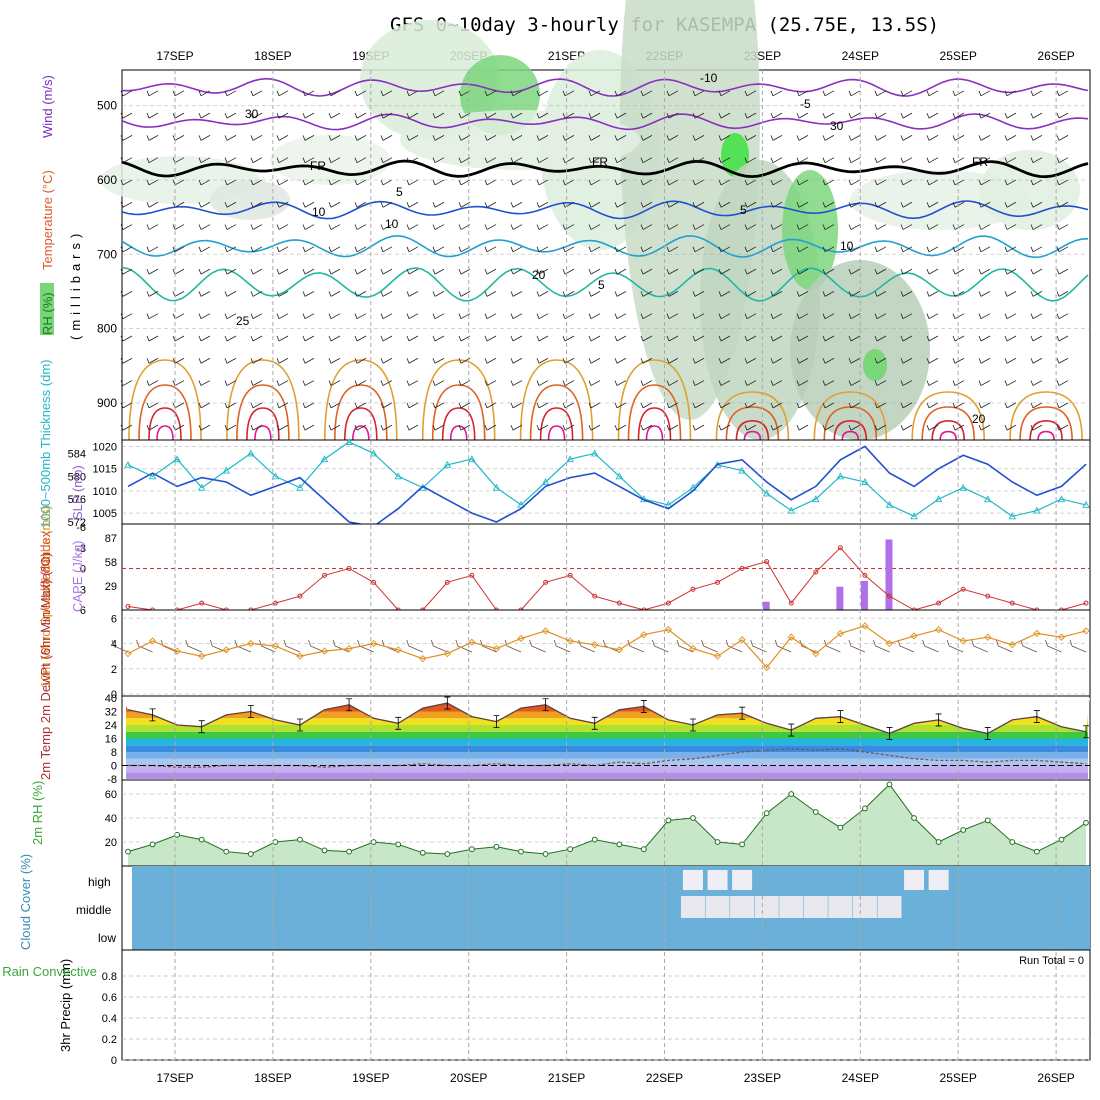 Image resolution: width=1100 pixels, height=1100 pixels. I want to click on li-tick: 0, so click(83, 570).